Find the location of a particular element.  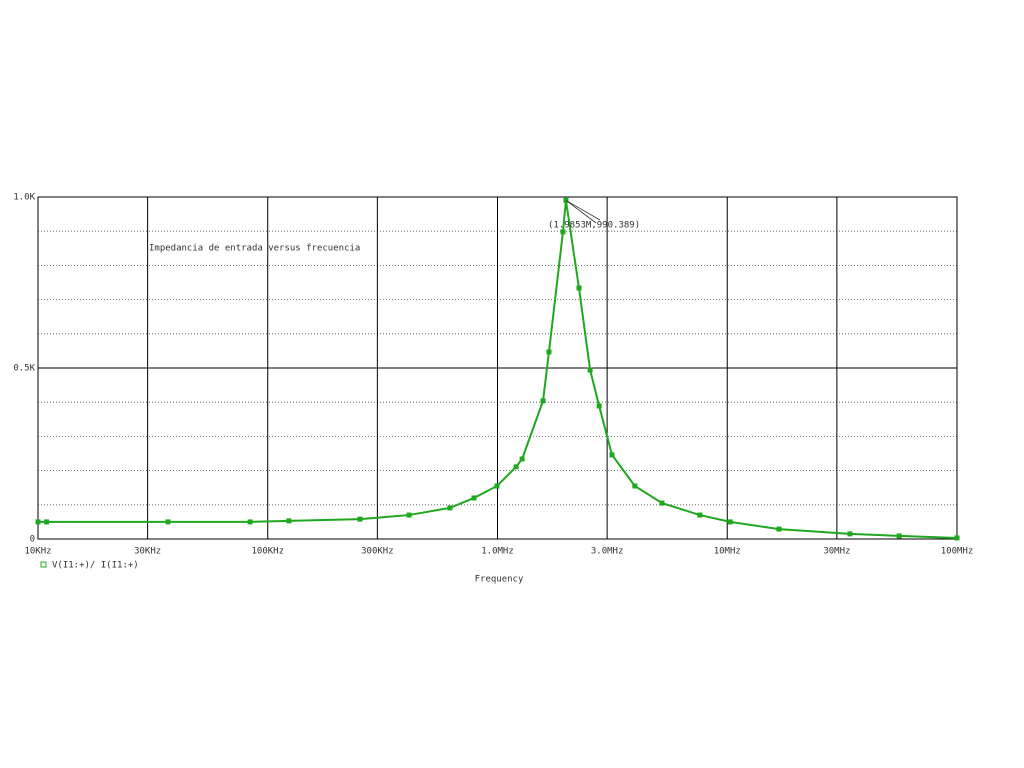

x-tick-label: 300KHz is located at coordinates (377, 552).